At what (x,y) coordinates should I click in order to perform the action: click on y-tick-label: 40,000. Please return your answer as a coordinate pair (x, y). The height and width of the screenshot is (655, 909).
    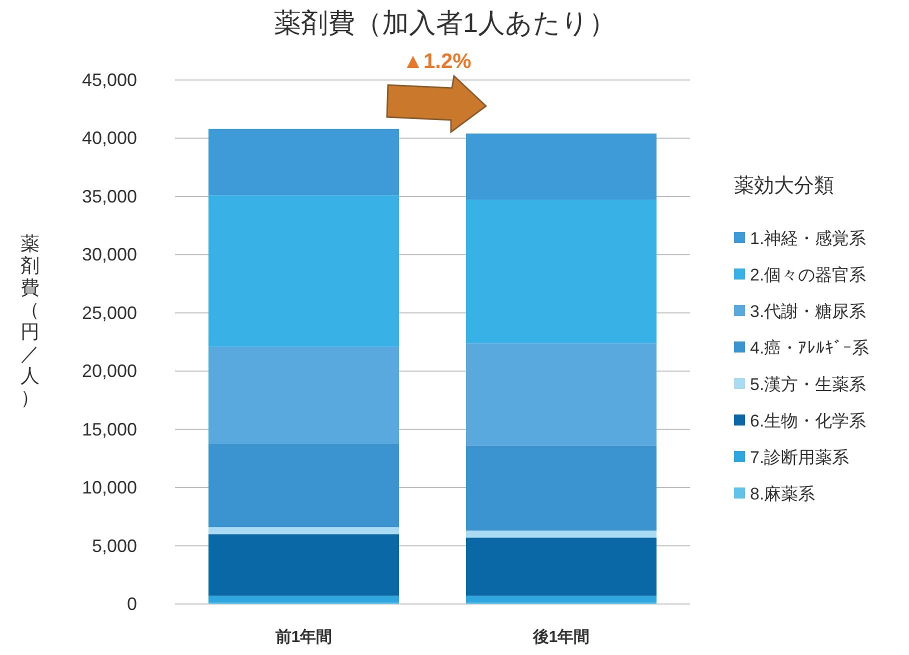
    Looking at the image, I should click on (109, 138).